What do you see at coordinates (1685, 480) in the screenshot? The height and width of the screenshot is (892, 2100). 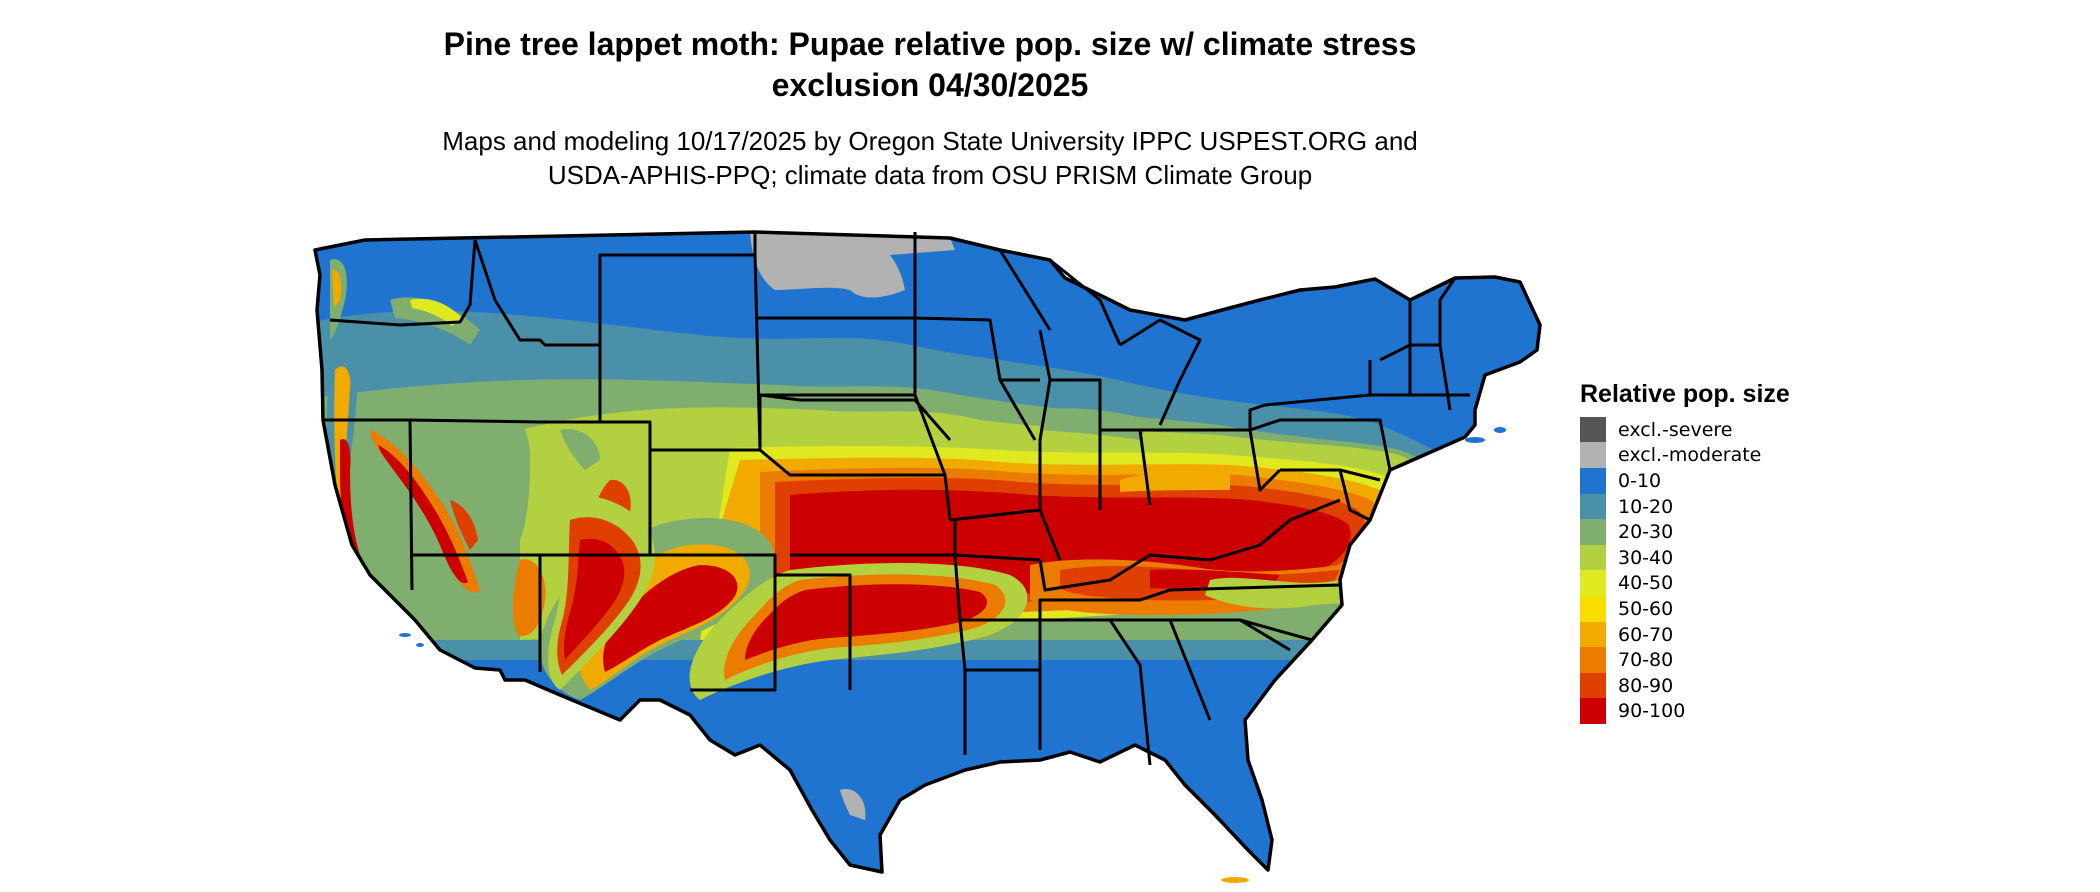 I see `legend-item: 0-10` at bounding box center [1685, 480].